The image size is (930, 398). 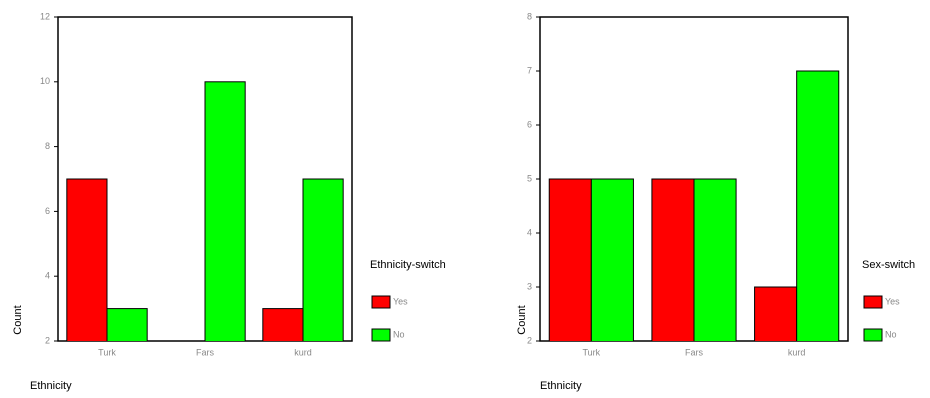 What do you see at coordinates (529, 178) in the screenshot?
I see `y-tick-label: 5` at bounding box center [529, 178].